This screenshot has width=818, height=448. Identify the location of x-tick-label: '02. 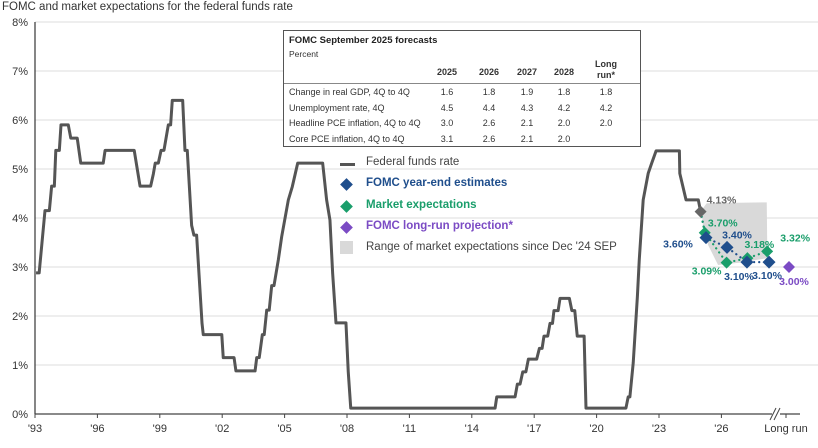
(222, 429).